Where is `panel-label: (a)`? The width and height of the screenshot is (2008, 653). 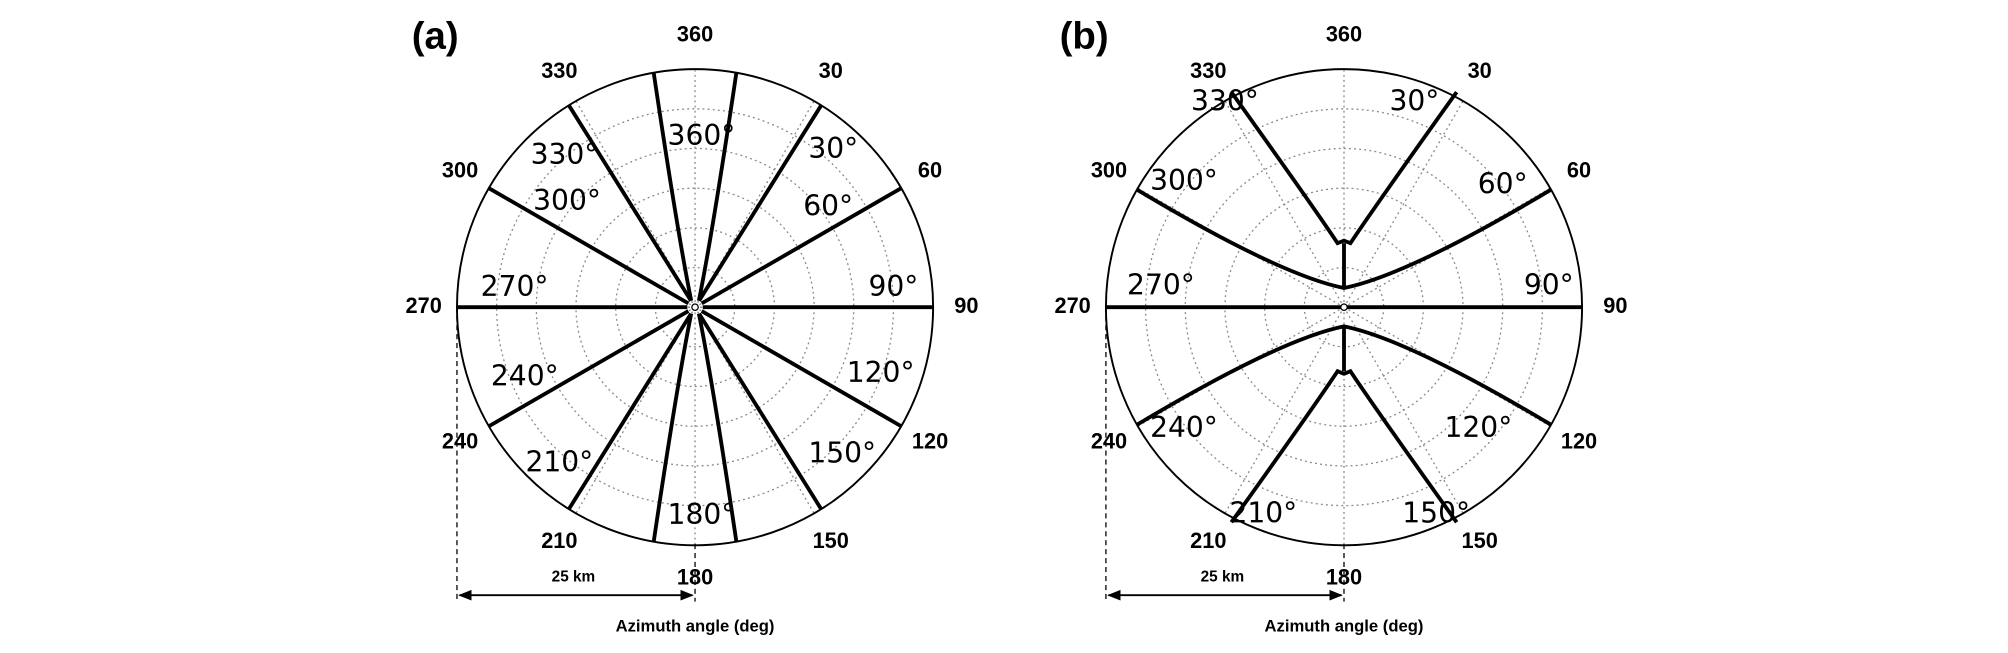 panel-label: (a) is located at coordinates (435, 36).